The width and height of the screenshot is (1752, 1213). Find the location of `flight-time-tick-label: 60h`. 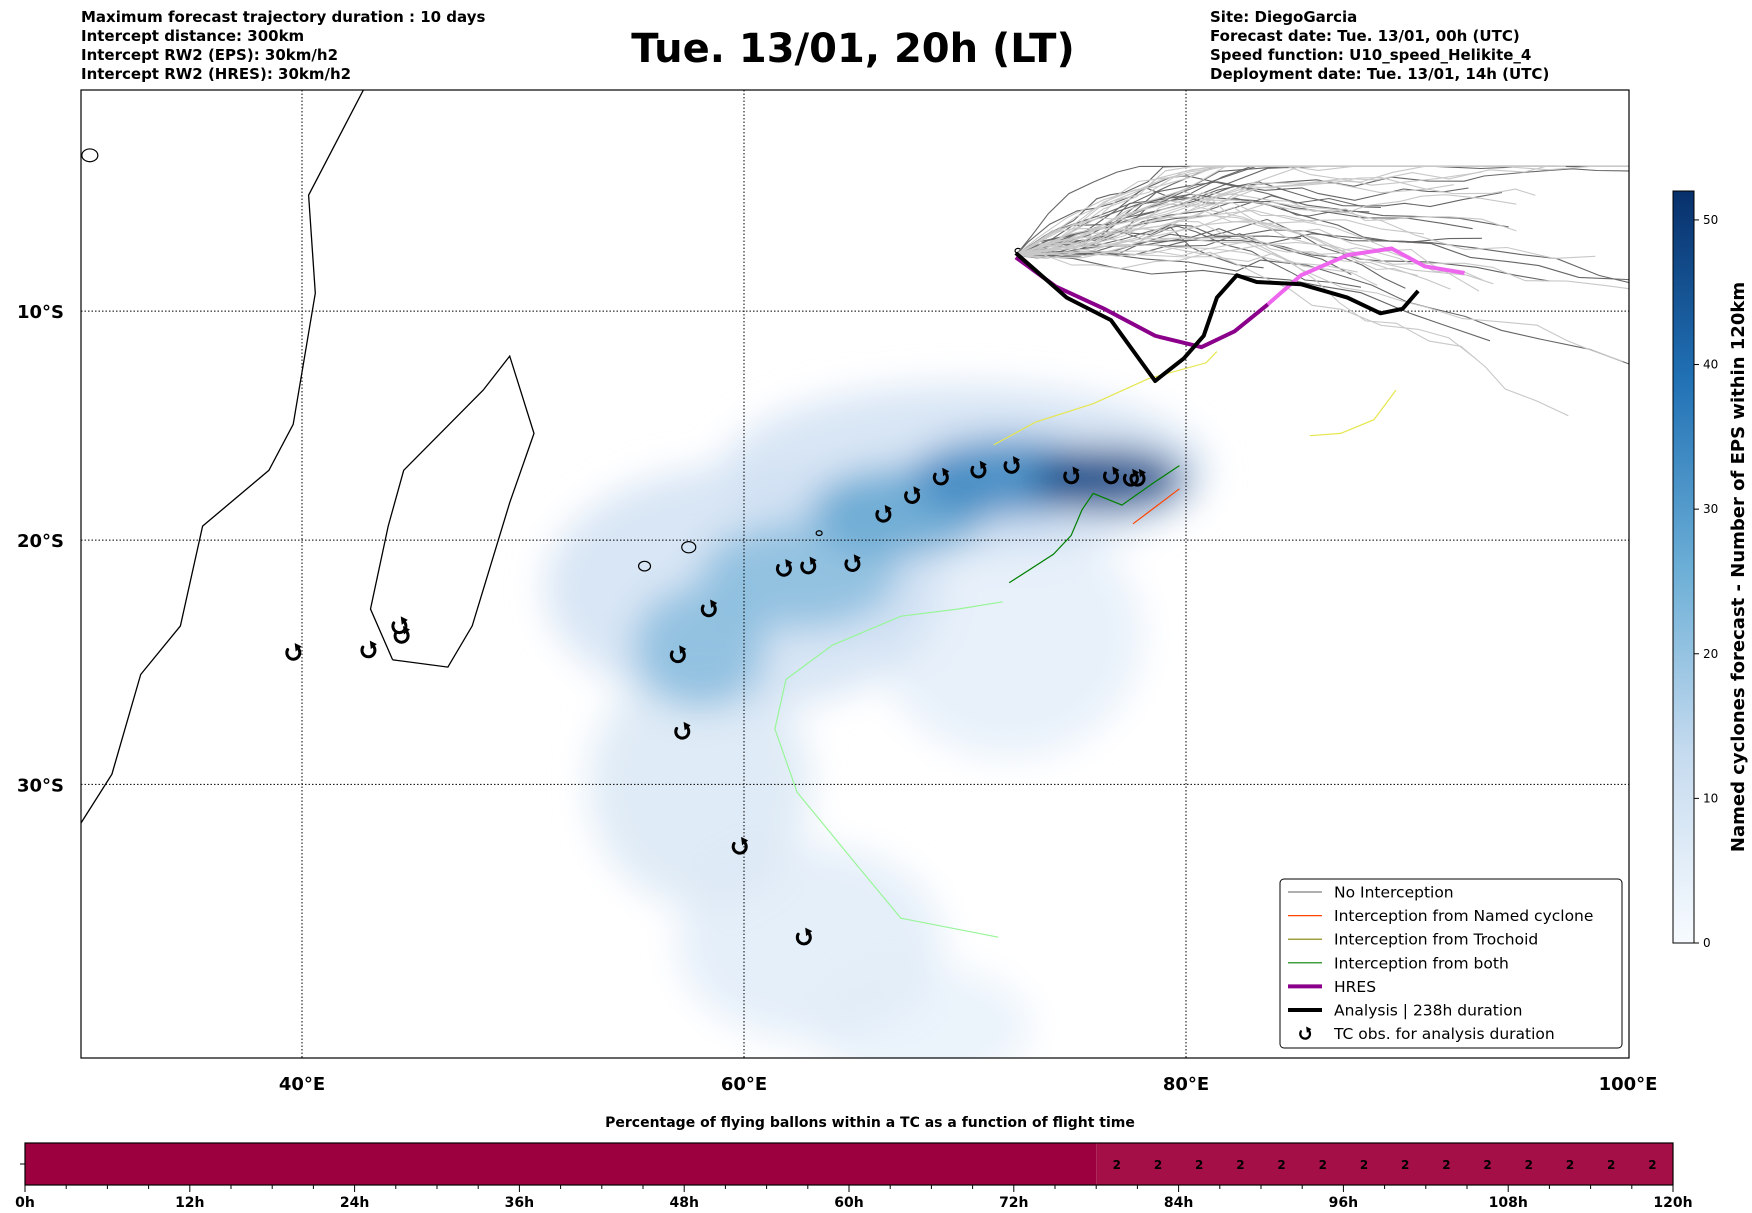

flight-time-tick-label: 60h is located at coordinates (848, 1203).